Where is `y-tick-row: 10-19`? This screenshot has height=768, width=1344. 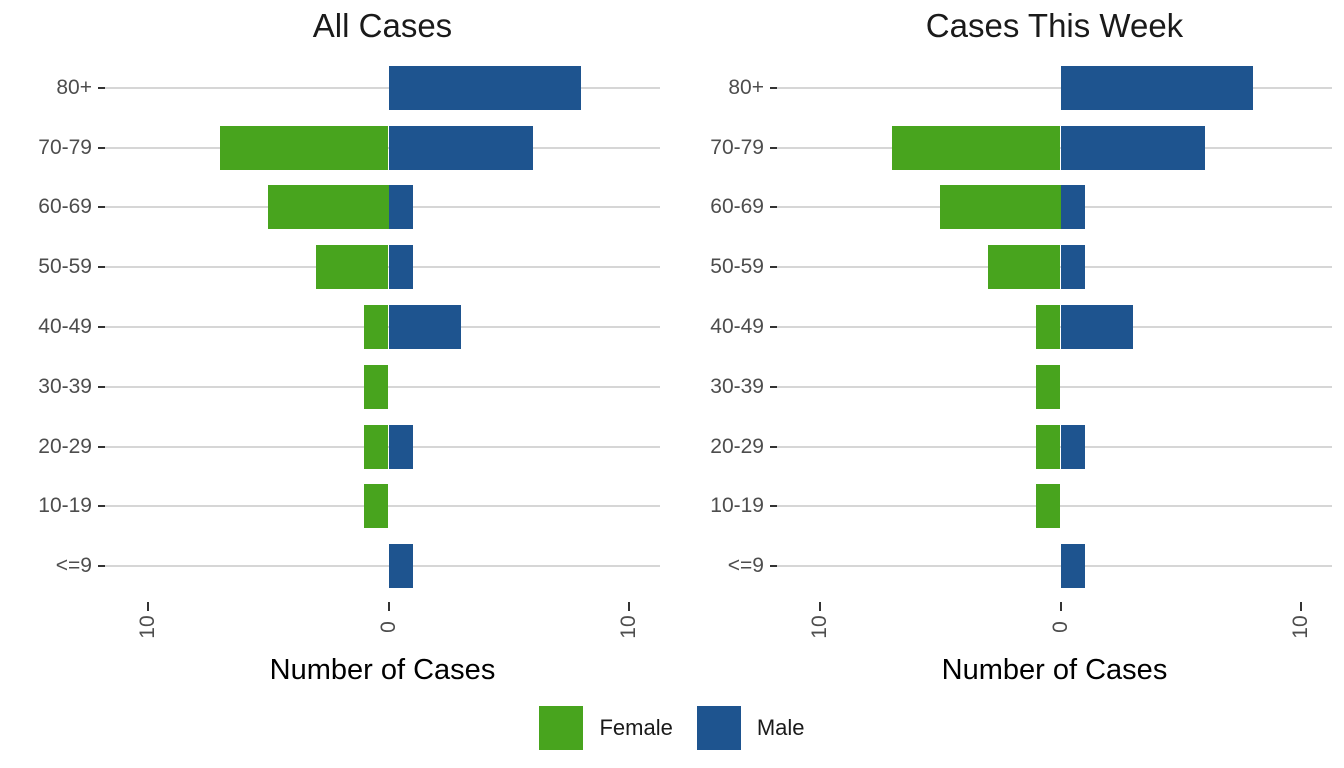
y-tick-row: 10-19 is located at coordinates (71, 506).